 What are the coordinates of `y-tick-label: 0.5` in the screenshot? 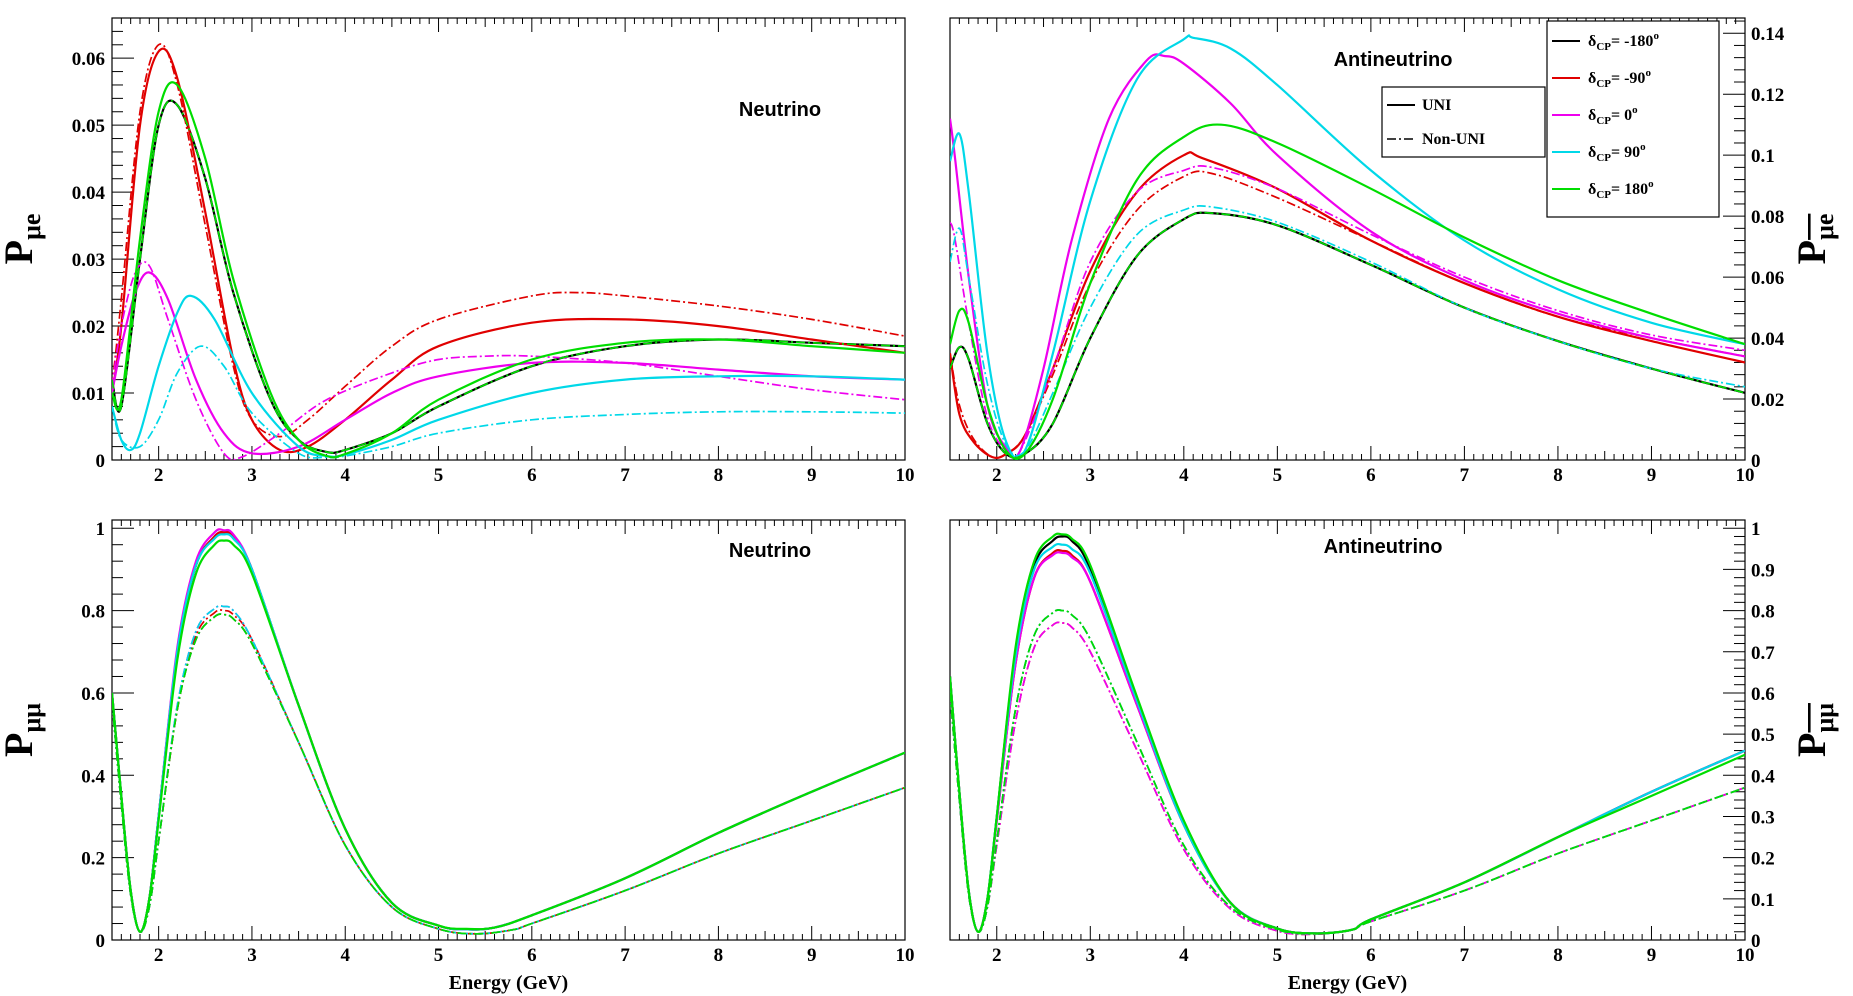 It's located at (1763, 735).